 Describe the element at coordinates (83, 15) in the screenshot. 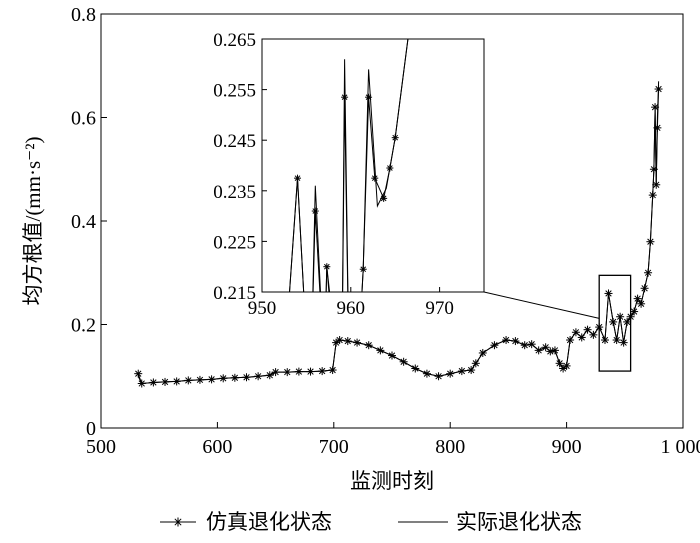

I see `y-tick-label: 0.8` at that location.